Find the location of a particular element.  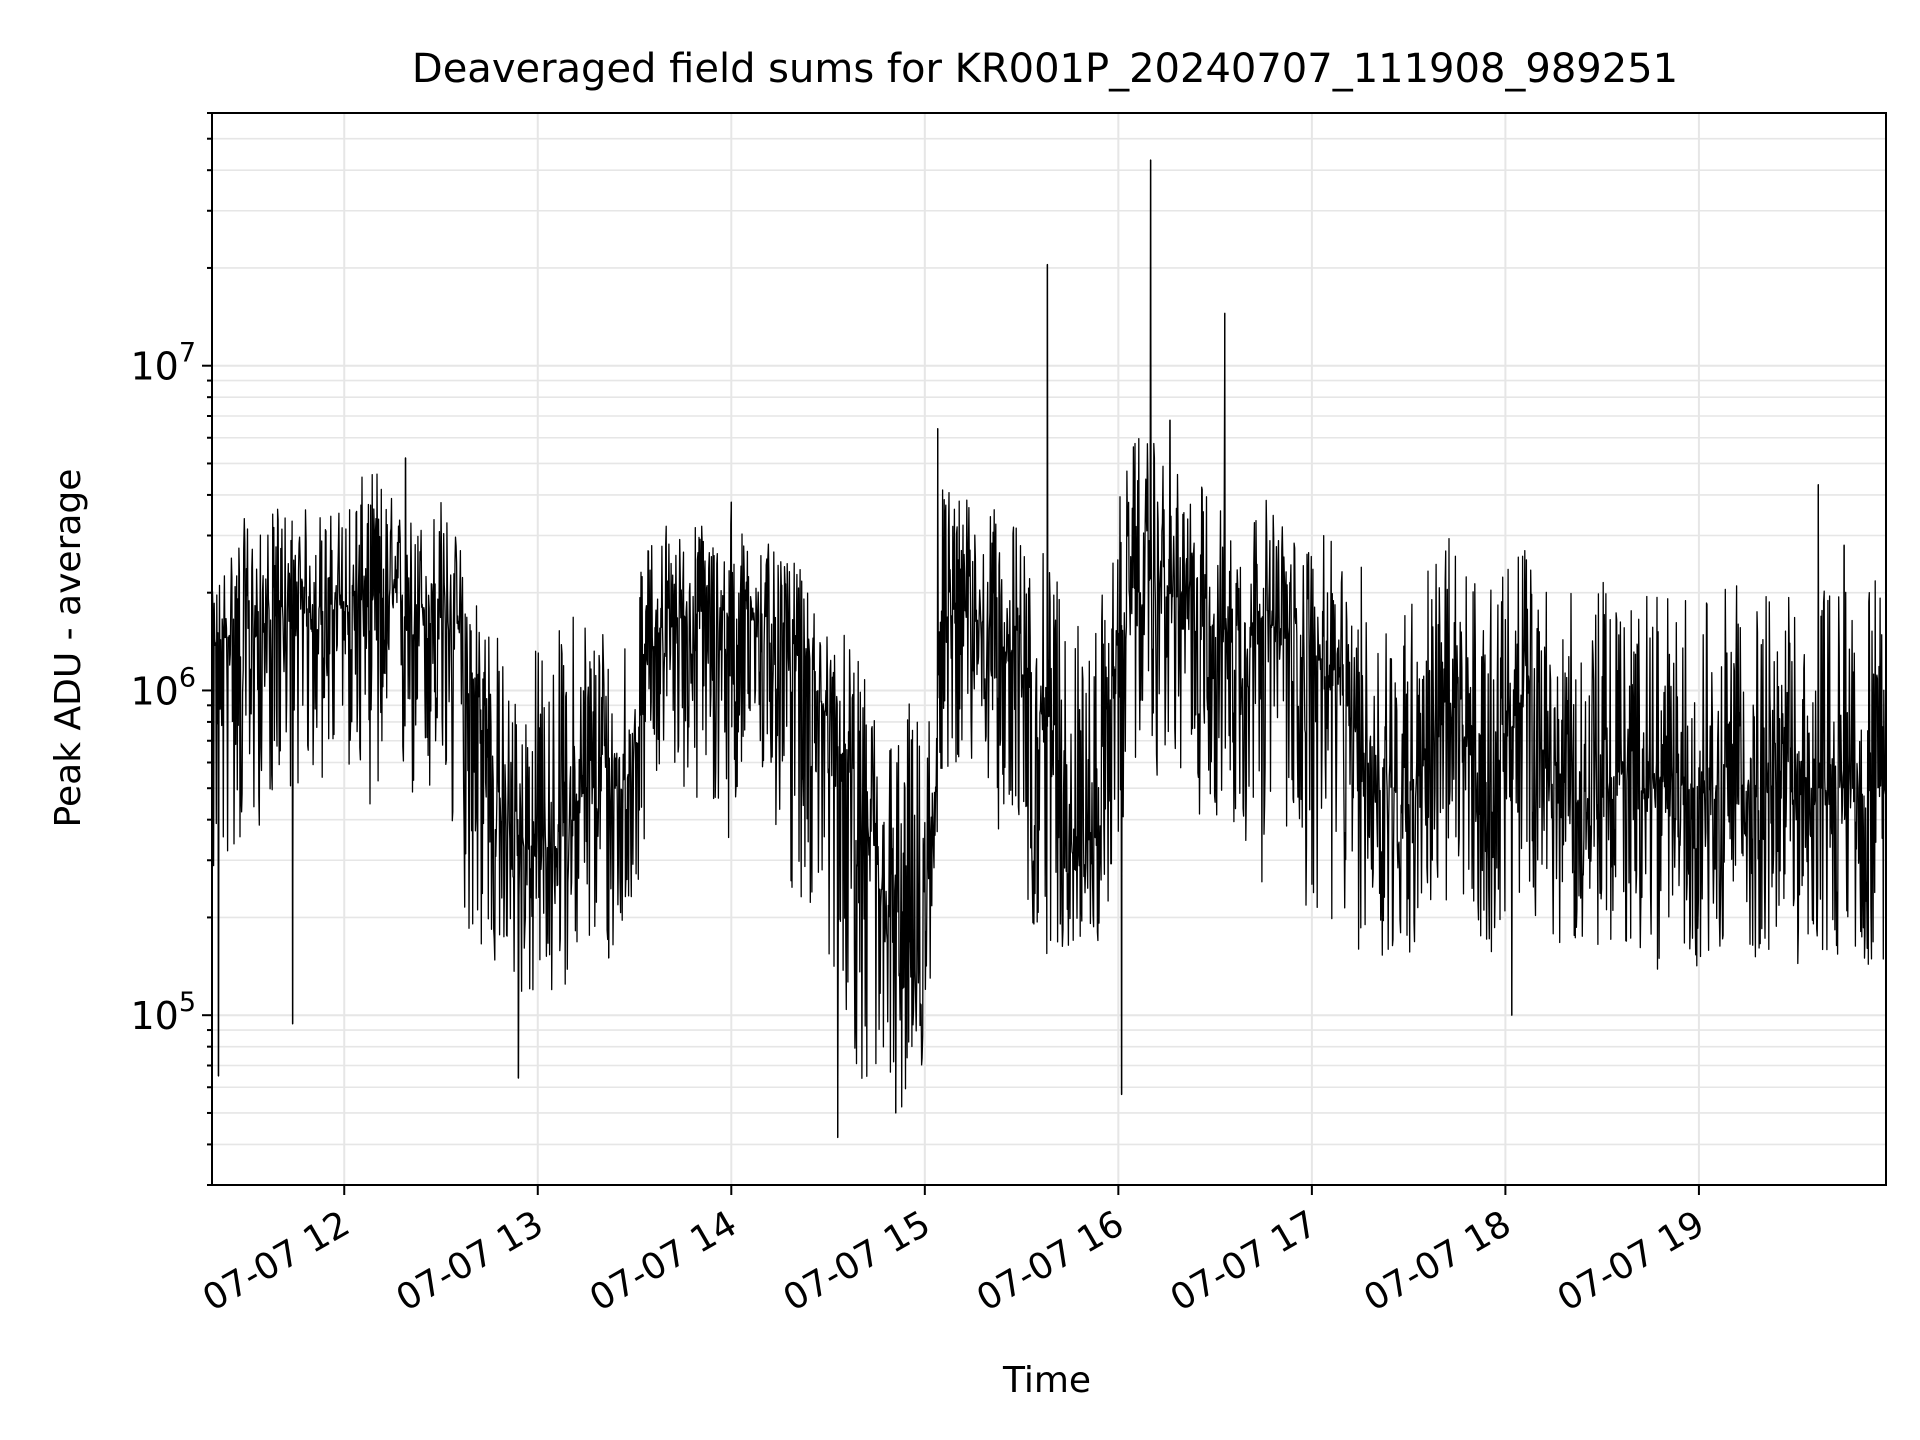

y-tick-label: 106 is located at coordinates (163, 687).